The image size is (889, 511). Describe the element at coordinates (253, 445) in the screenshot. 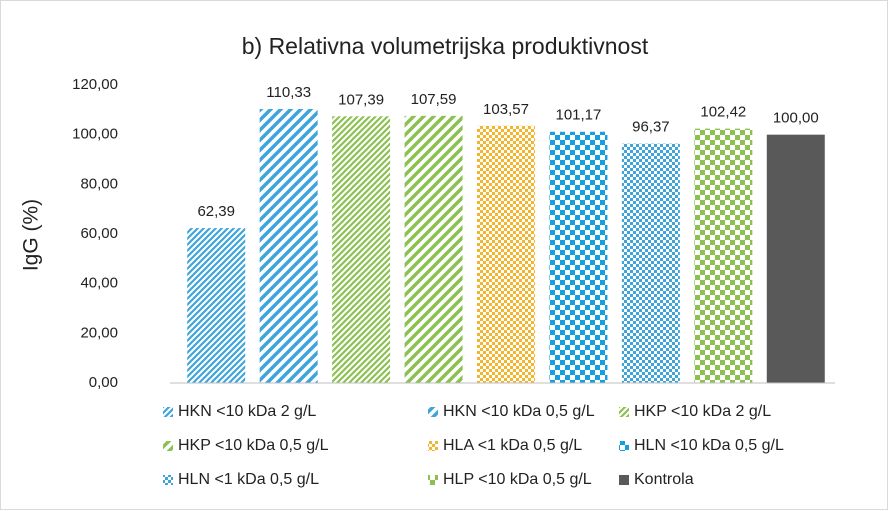

I see `legend-label: HKP <10 kDa 0,5 g/L` at that location.